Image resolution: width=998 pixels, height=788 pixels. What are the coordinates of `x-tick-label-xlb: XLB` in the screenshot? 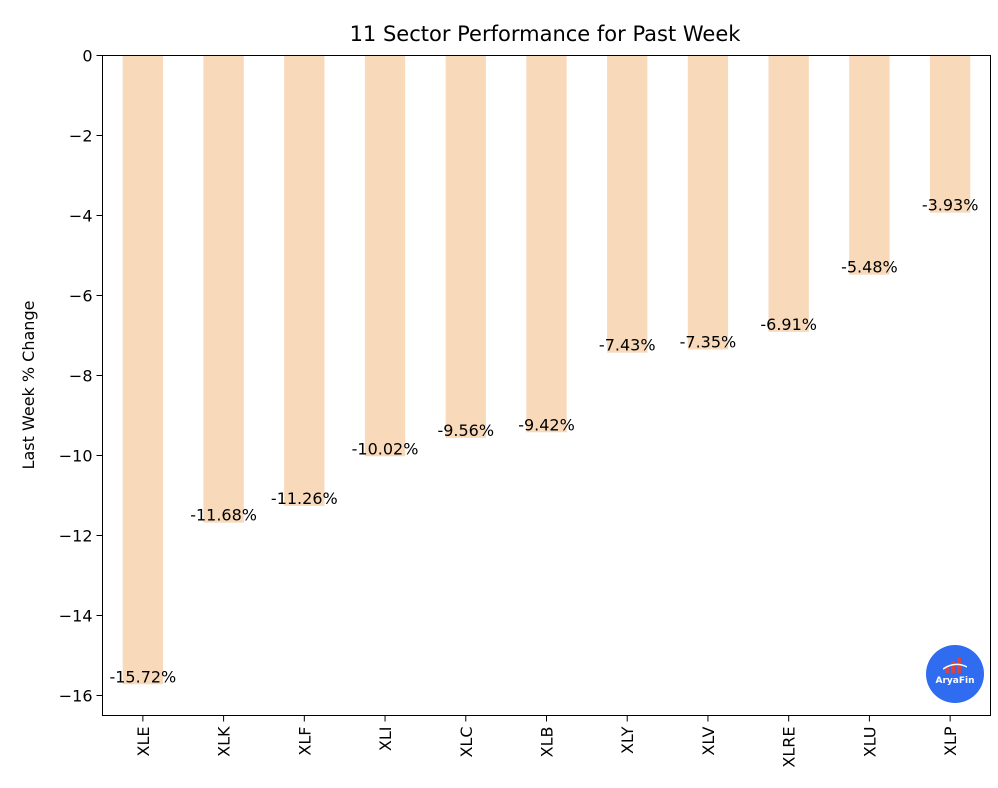 It's located at (547, 742).